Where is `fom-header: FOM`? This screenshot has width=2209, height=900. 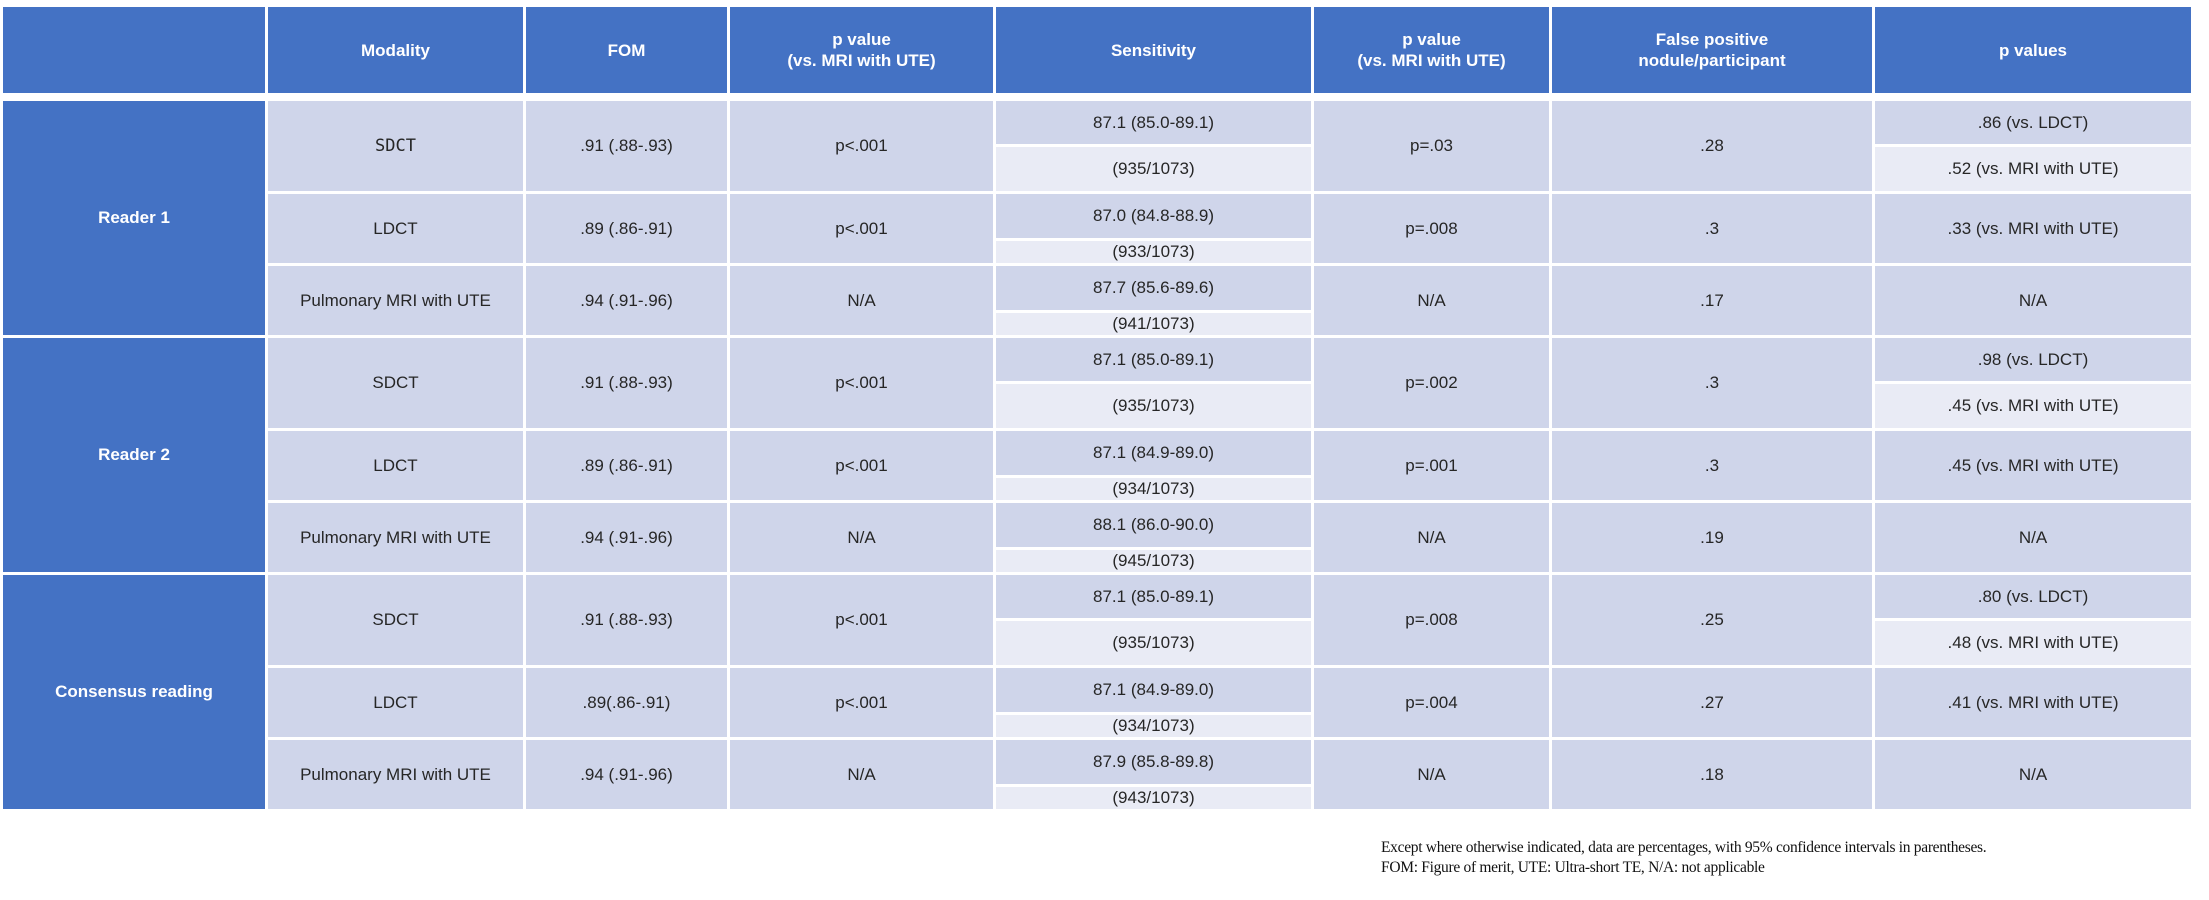
fom-header: FOM is located at coordinates (626, 50).